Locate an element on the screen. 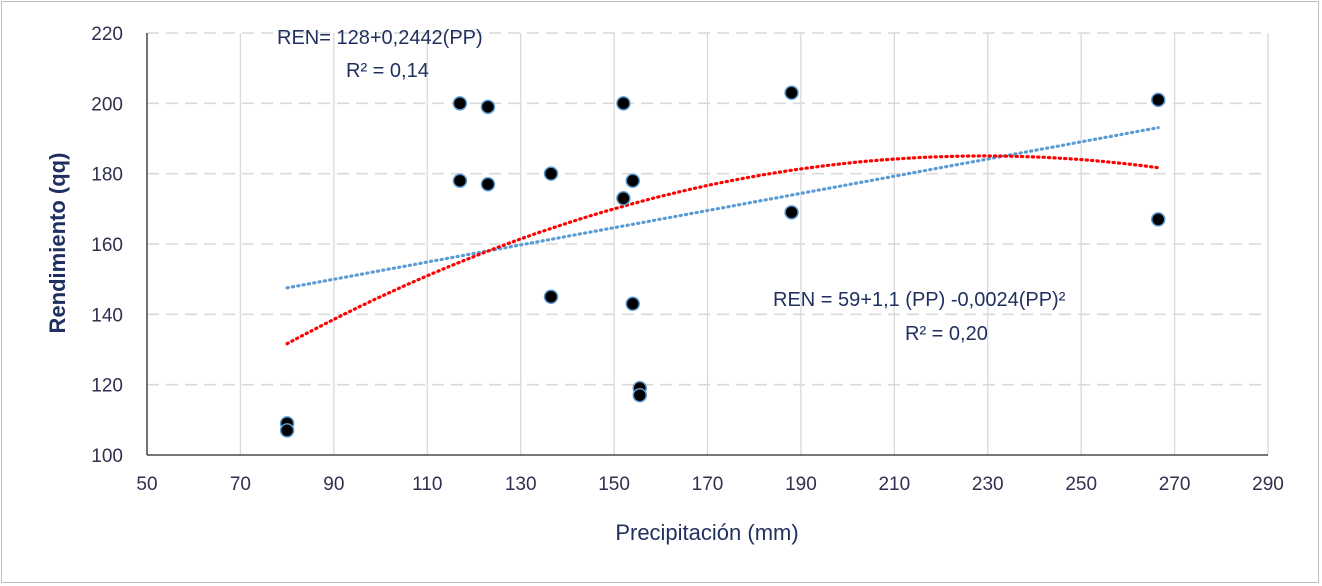 Image resolution: width=1322 pixels, height=586 pixels. y-tick-label: 200 is located at coordinates (107, 104).